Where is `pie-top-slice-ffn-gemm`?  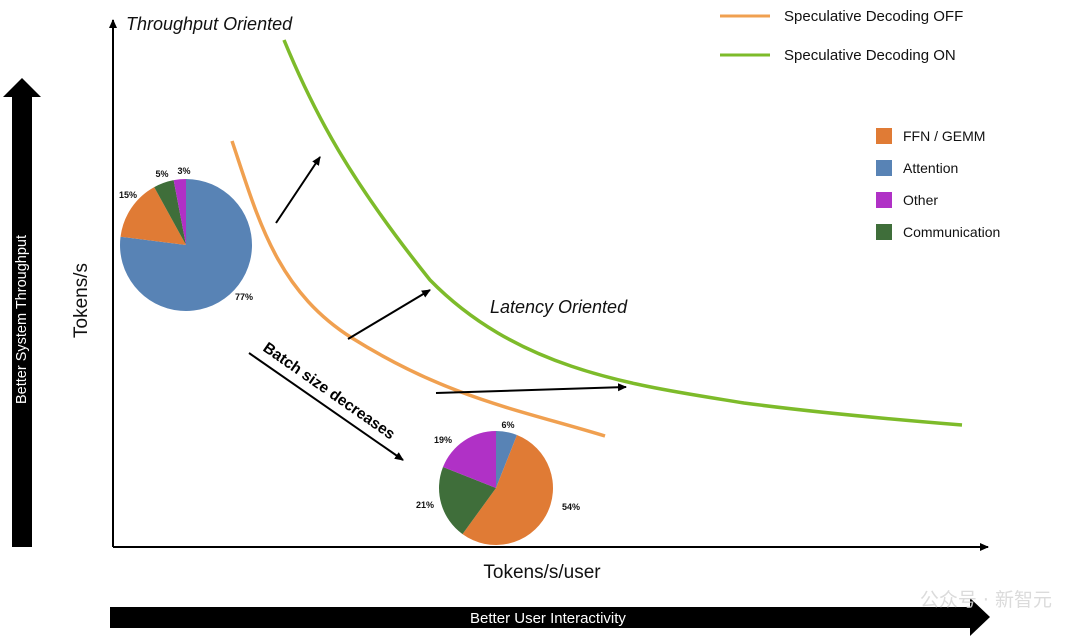 pie-top-slice-ffn-gemm is located at coordinates (153, 216).